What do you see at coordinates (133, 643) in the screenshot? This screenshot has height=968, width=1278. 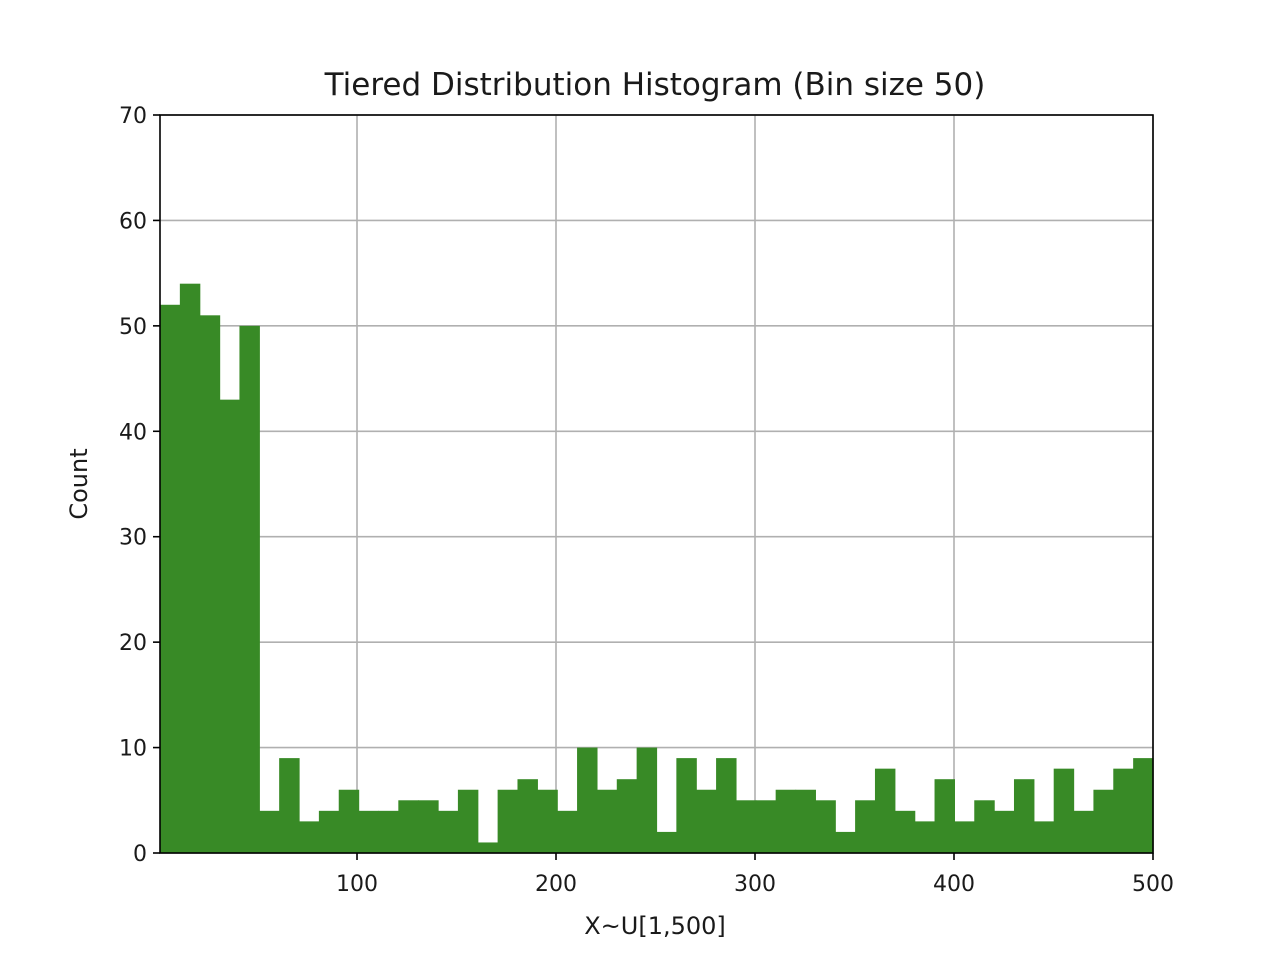 I see `y-tick-label: 20` at bounding box center [133, 643].